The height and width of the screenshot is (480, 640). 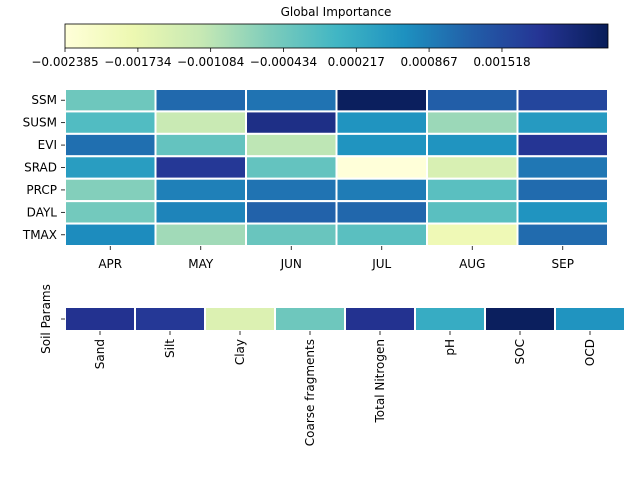 I want to click on soil-column-label: pH, so click(x=450, y=347).